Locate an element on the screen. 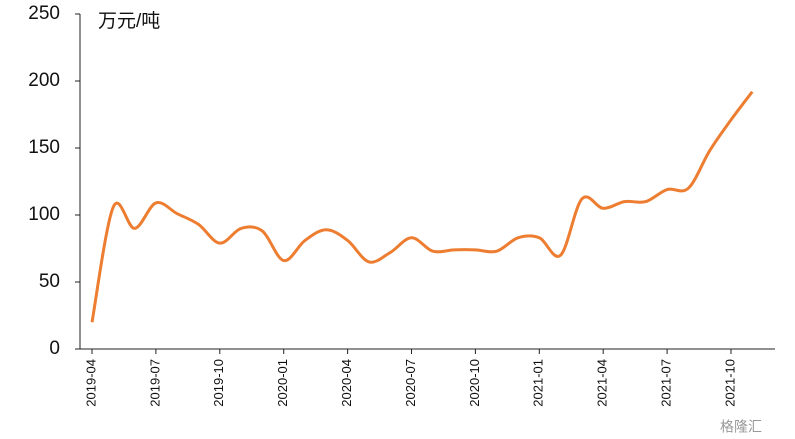 Image resolution: width=795 pixels, height=439 pixels. x-tick-label: 2020-10 is located at coordinates (474, 383).